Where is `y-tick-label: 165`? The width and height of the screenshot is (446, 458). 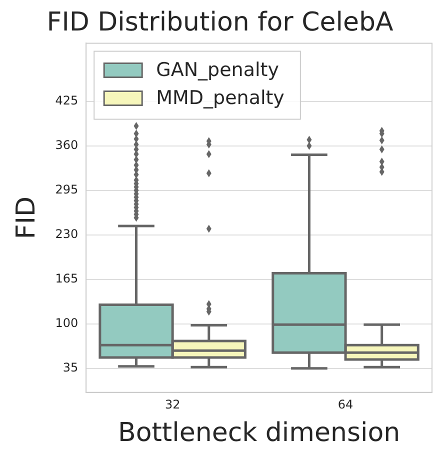 y-tick-label: 165 is located at coordinates (66, 279).